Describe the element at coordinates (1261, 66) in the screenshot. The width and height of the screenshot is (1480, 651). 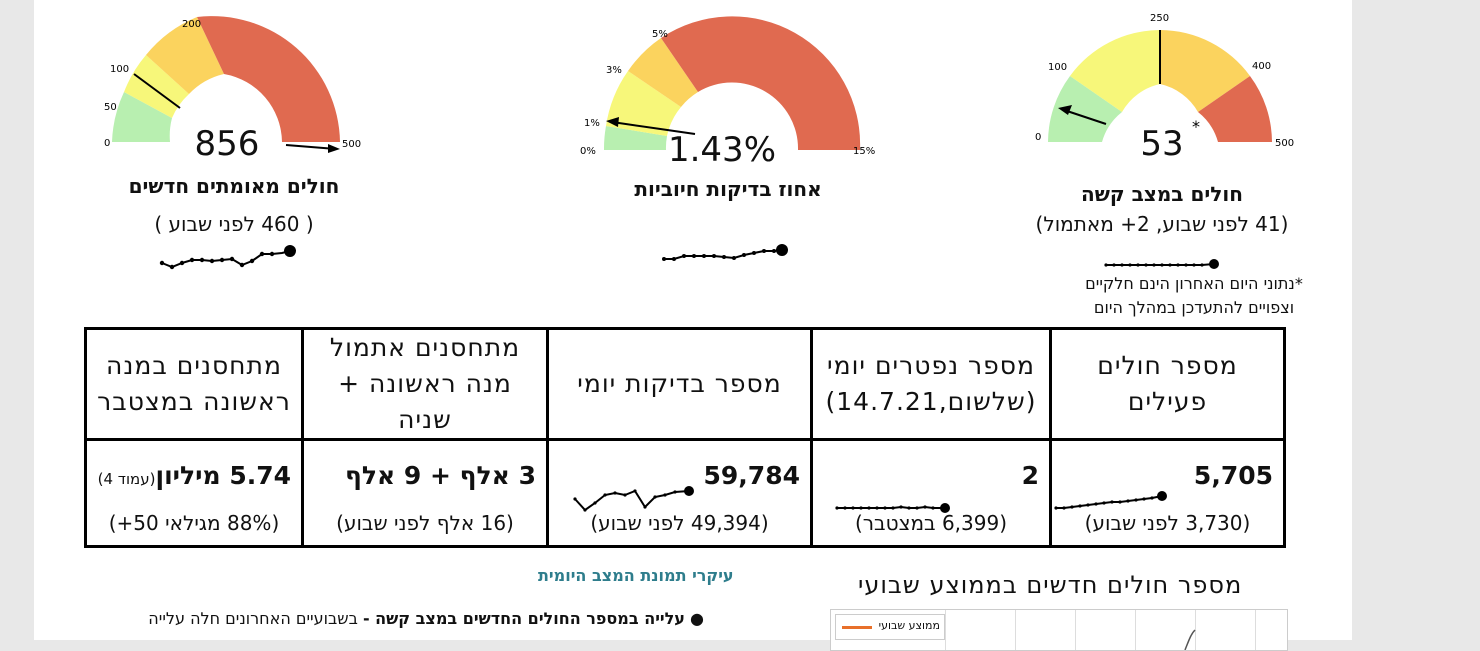
I see `tick-label: 400` at that location.